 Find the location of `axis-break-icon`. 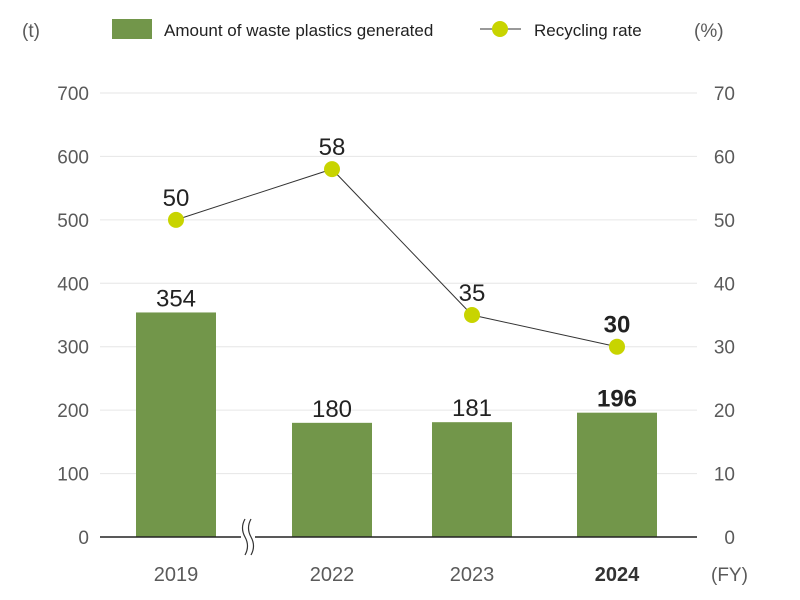

axis-break-icon is located at coordinates (248, 537).